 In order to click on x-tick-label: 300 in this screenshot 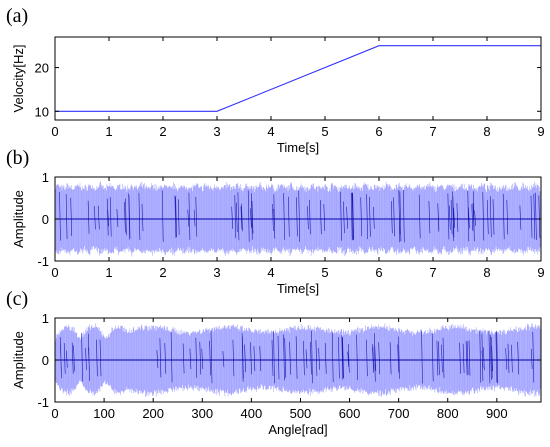, I will do `click(202, 413)`.